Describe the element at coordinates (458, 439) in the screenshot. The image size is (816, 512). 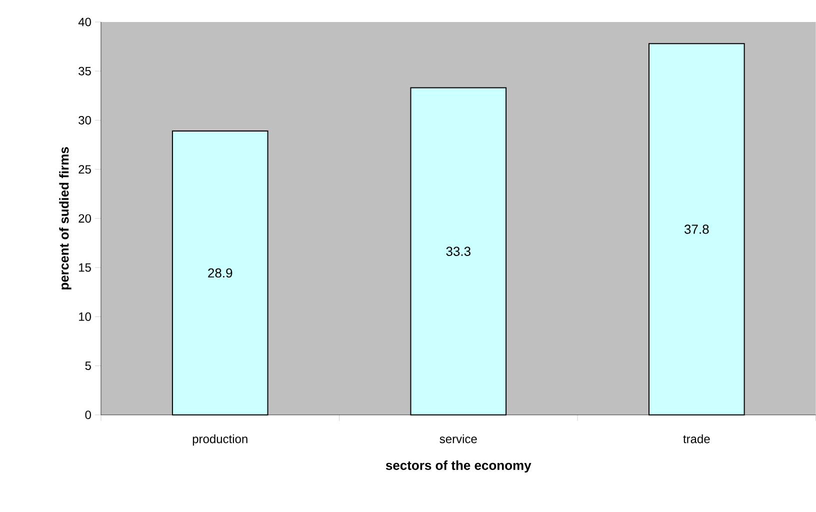
I see `x-tick-label: service` at that location.